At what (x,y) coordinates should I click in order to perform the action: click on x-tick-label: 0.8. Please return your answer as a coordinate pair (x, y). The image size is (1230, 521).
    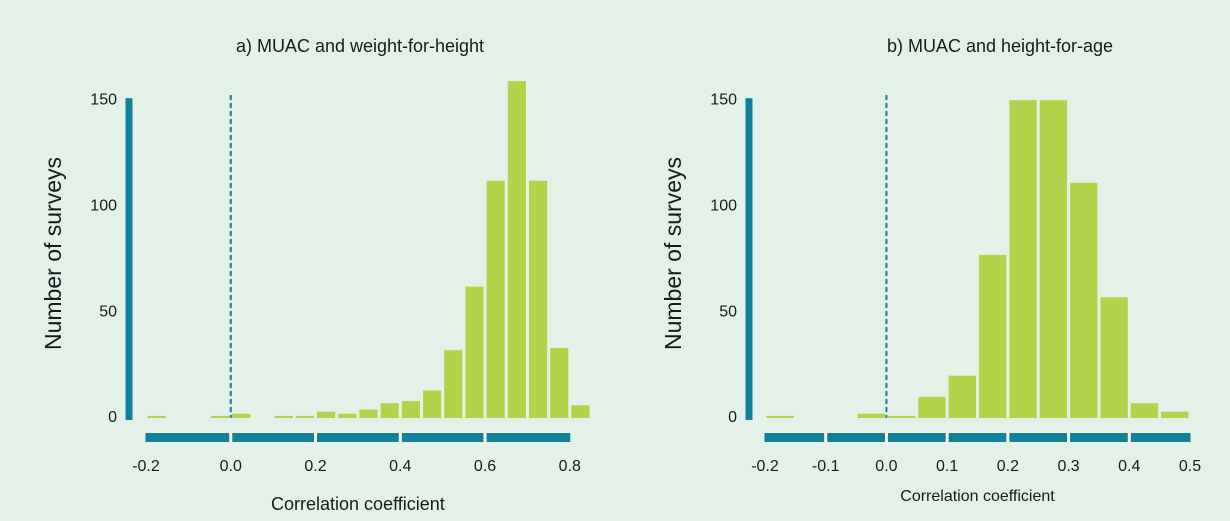
    Looking at the image, I should click on (570, 466).